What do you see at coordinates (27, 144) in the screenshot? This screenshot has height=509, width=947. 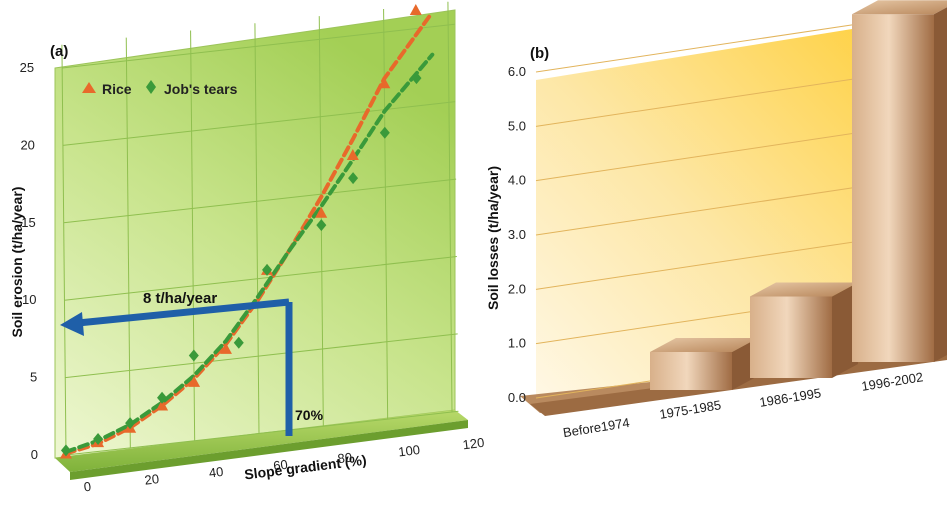 I see `y-tick-a-label: 20` at bounding box center [27, 144].